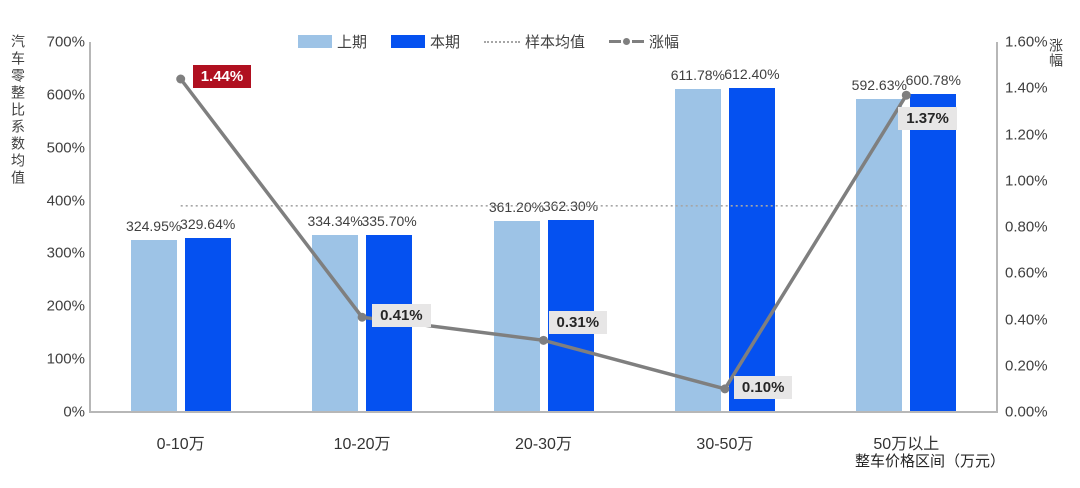  I want to click on bar-label-curr-2: 362.30%, so click(570, 206).